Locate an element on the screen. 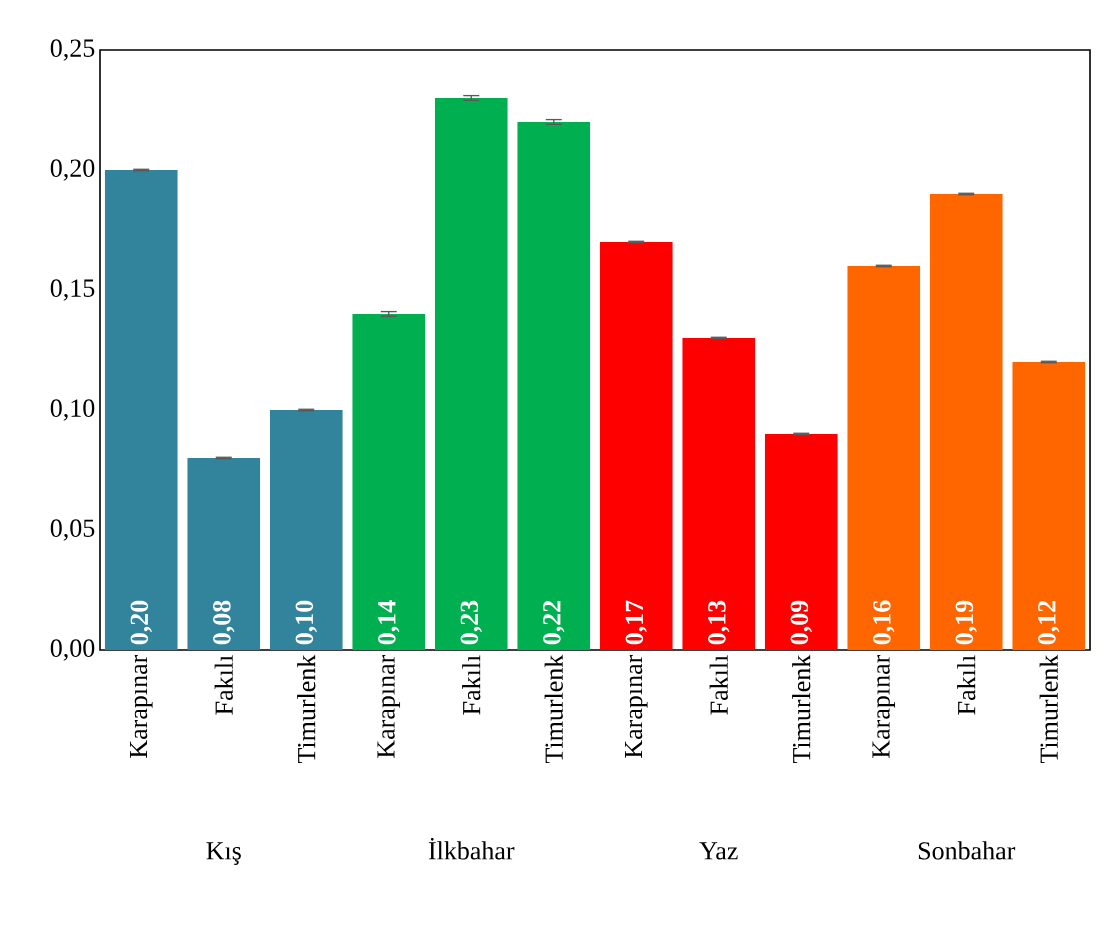 The image size is (1109, 940). data-label: 0,13 is located at coordinates (719, 622).